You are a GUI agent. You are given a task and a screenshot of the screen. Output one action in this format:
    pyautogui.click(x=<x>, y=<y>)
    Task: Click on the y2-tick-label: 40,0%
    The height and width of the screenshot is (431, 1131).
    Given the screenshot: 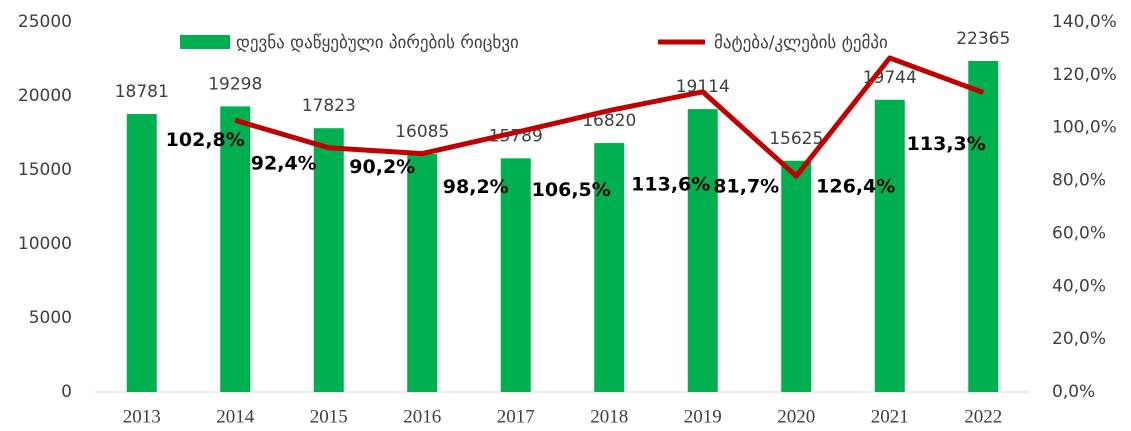 What is the action you would take?
    pyautogui.click(x=1079, y=286)
    